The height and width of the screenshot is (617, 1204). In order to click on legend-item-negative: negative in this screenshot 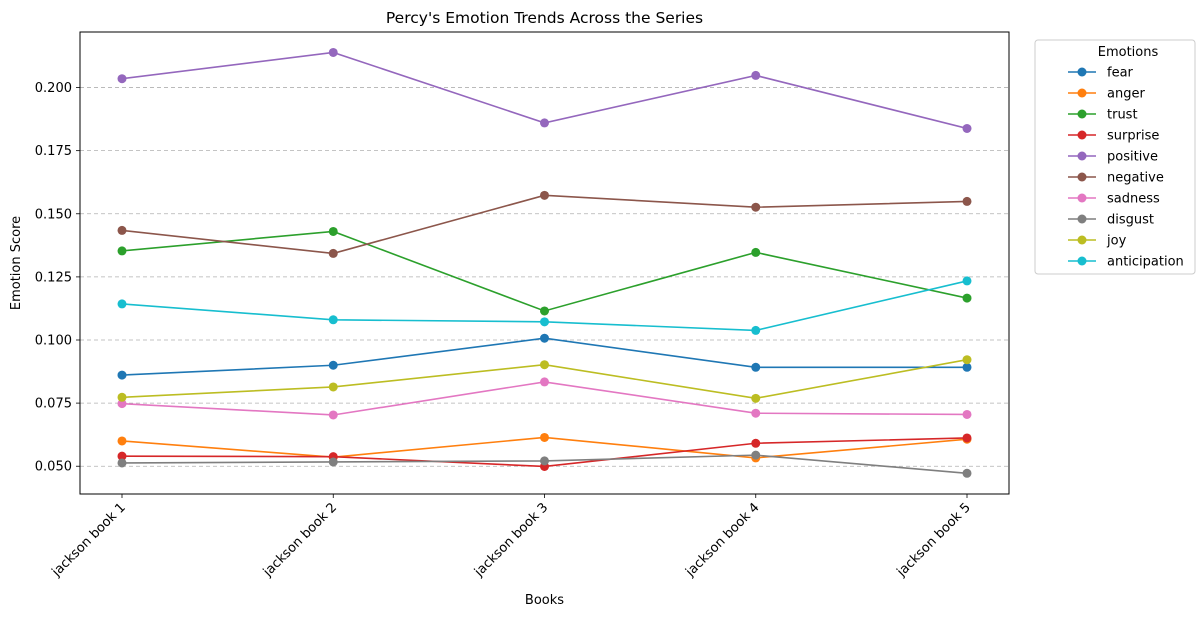, I will do `click(1116, 178)`.